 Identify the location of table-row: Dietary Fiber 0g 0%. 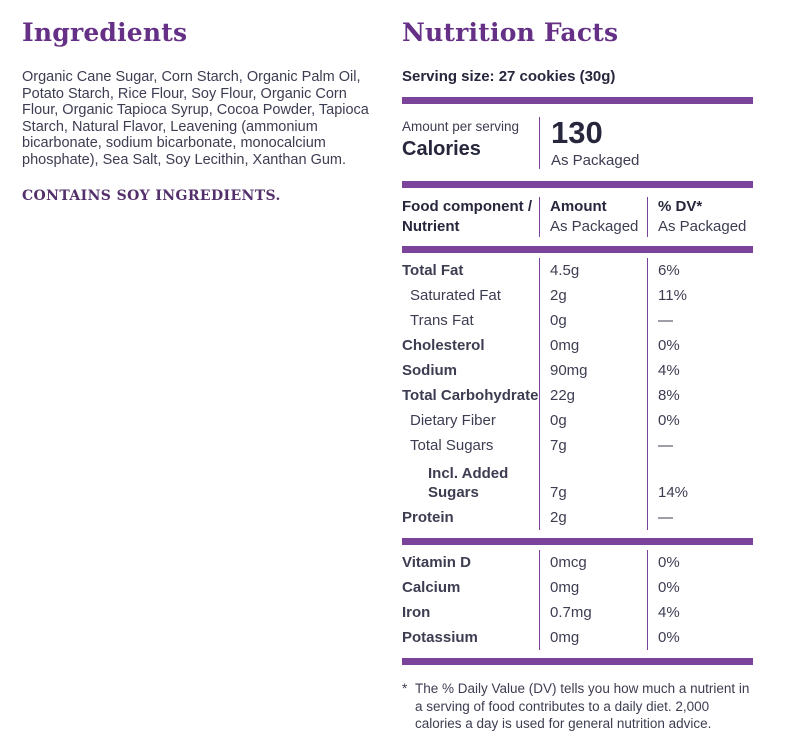
(577, 420).